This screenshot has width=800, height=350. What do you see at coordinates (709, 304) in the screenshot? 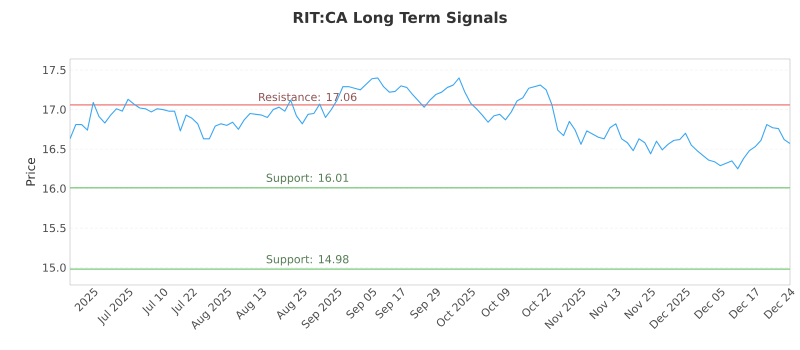
I see `x-tick-label: Dec 05` at bounding box center [709, 304].